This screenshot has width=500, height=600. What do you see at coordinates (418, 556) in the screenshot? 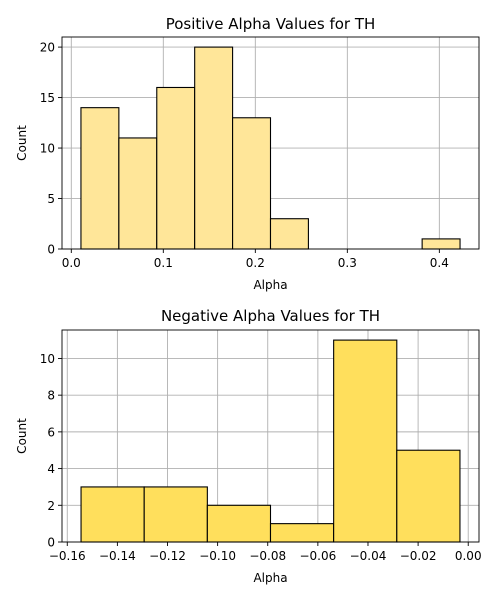
I see `x-tick-label: −0.02` at bounding box center [418, 556].